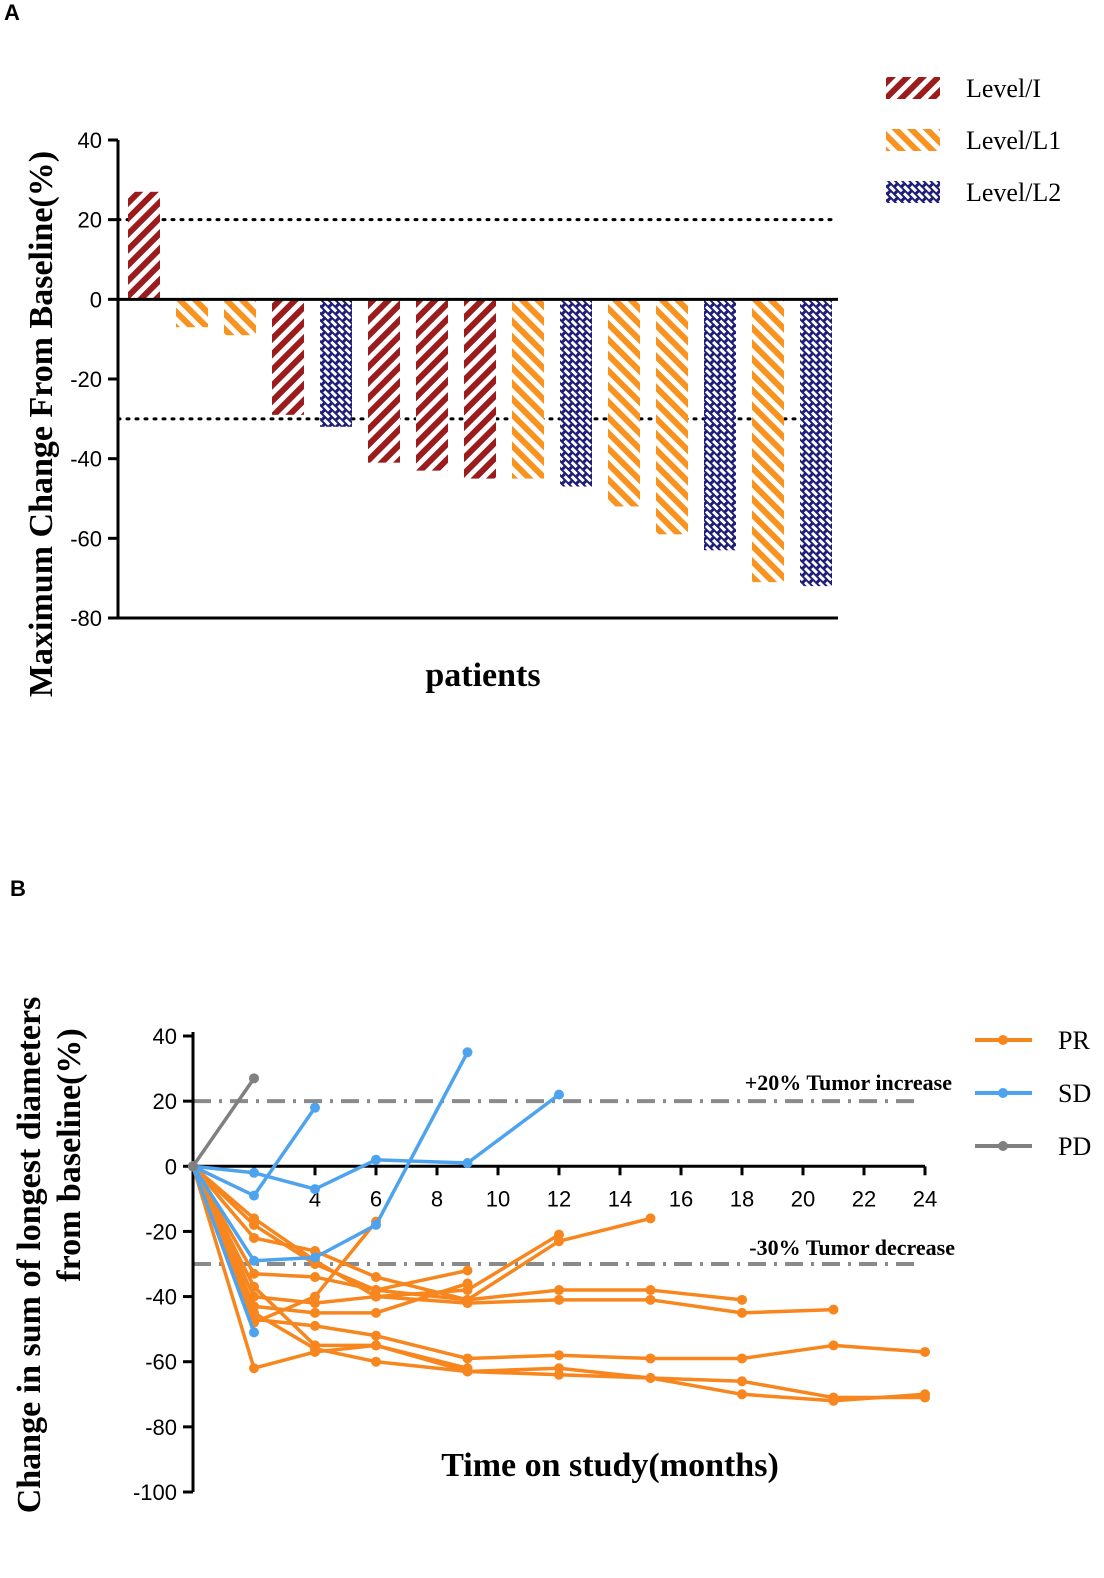 The image size is (1104, 1578). I want to click on series-line-pd, so click(223, 1122).